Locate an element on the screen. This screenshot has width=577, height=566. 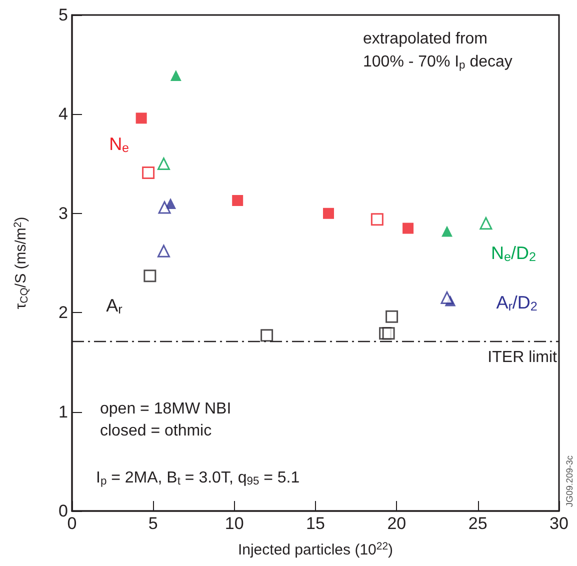
x-tick-label: 5 is located at coordinates (153, 523).